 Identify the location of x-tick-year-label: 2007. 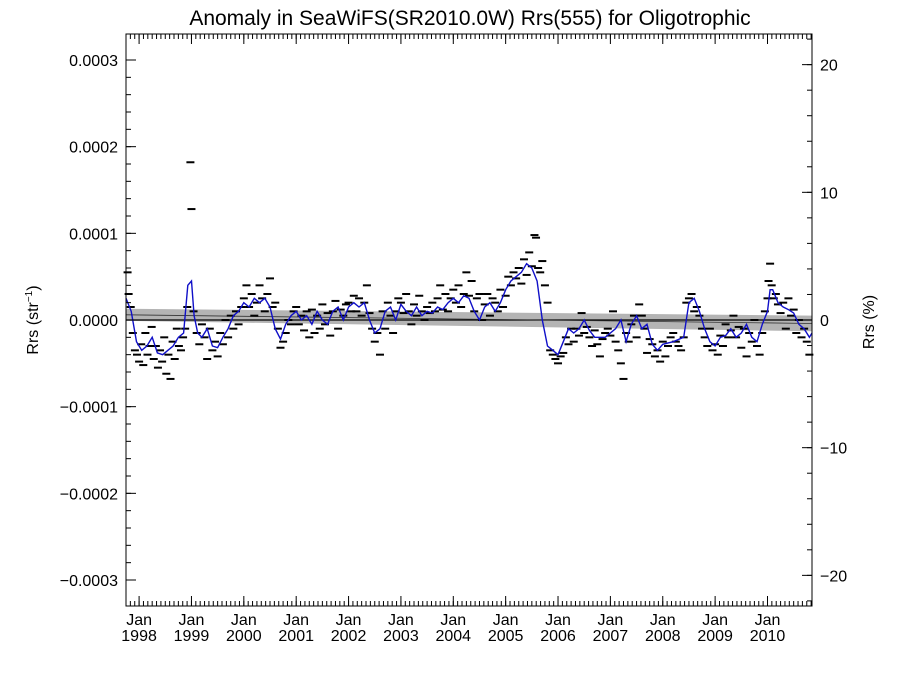
(611, 636).